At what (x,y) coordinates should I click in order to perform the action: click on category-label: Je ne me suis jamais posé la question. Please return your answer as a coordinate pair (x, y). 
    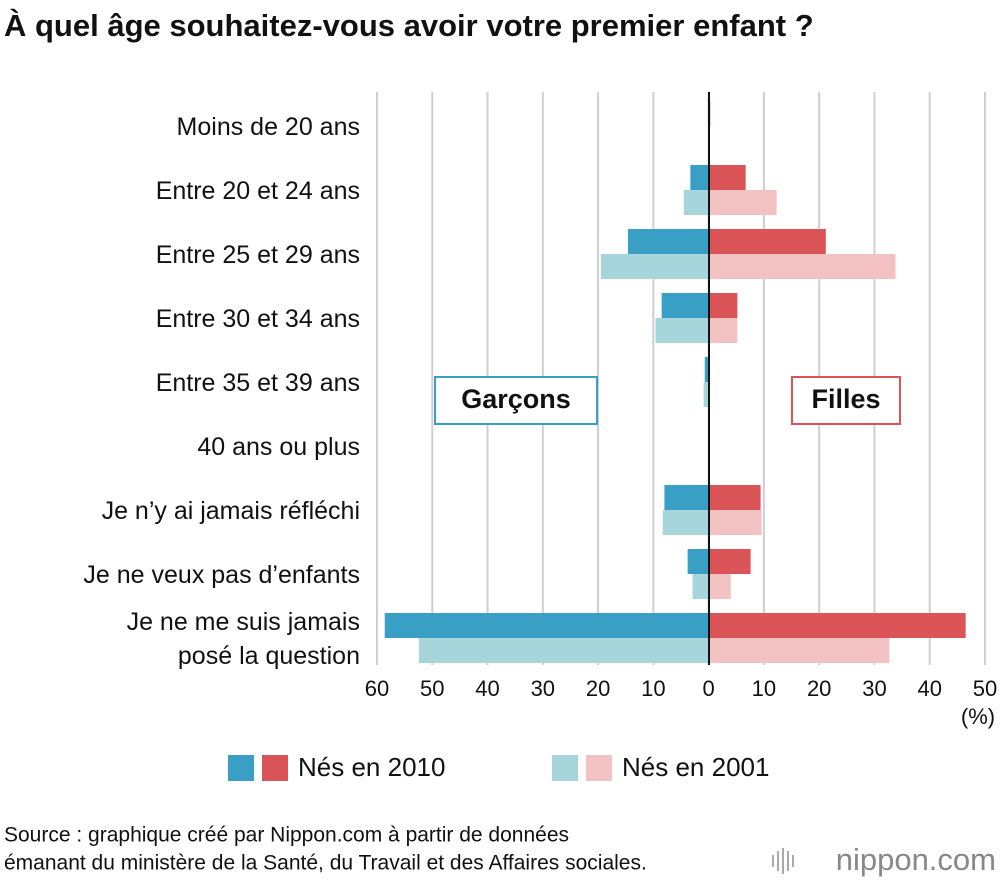
    Looking at the image, I should click on (243, 639).